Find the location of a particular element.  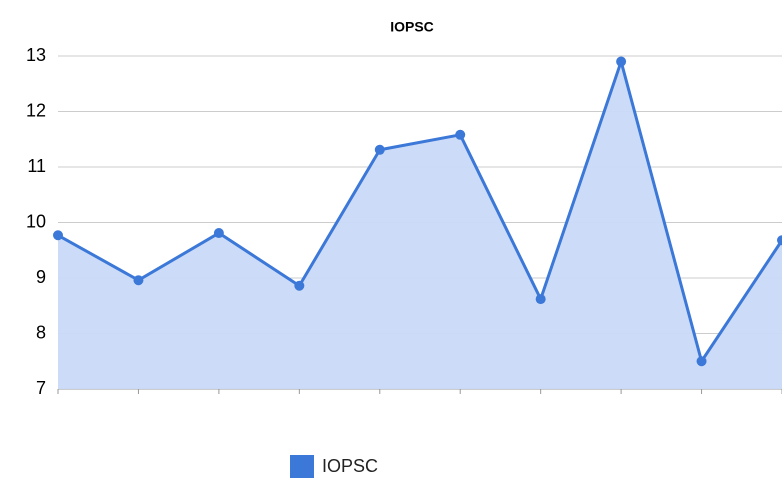

y-tick-label: 13 is located at coordinates (36, 55).